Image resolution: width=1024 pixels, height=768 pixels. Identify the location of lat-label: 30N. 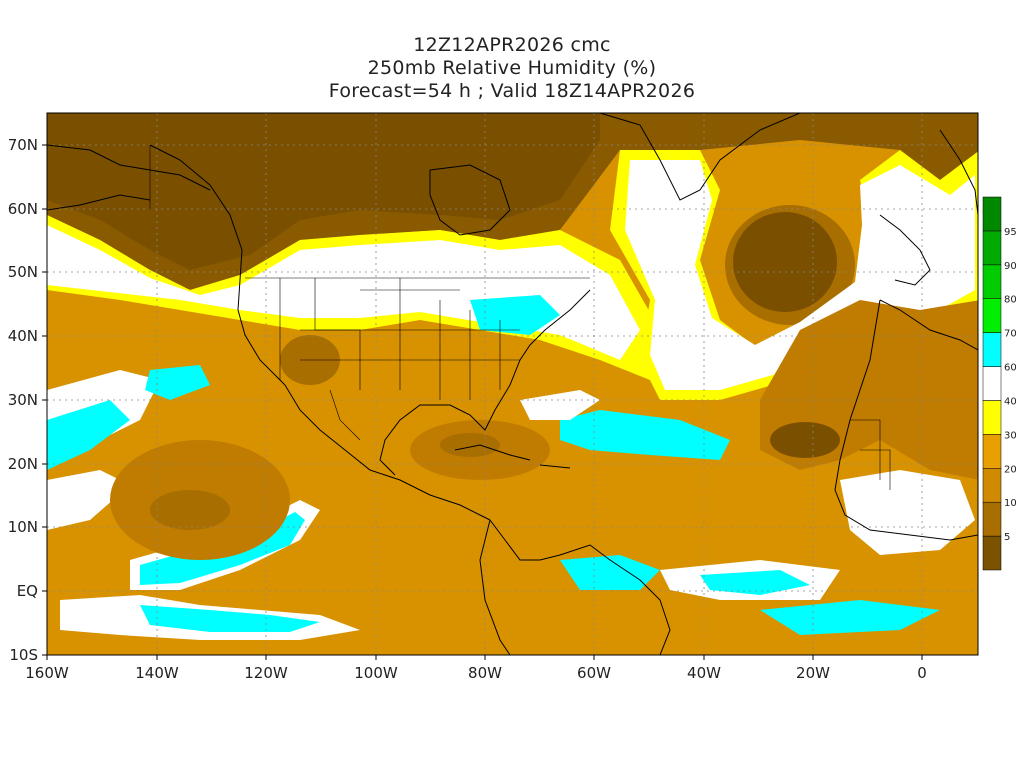
(23, 400).